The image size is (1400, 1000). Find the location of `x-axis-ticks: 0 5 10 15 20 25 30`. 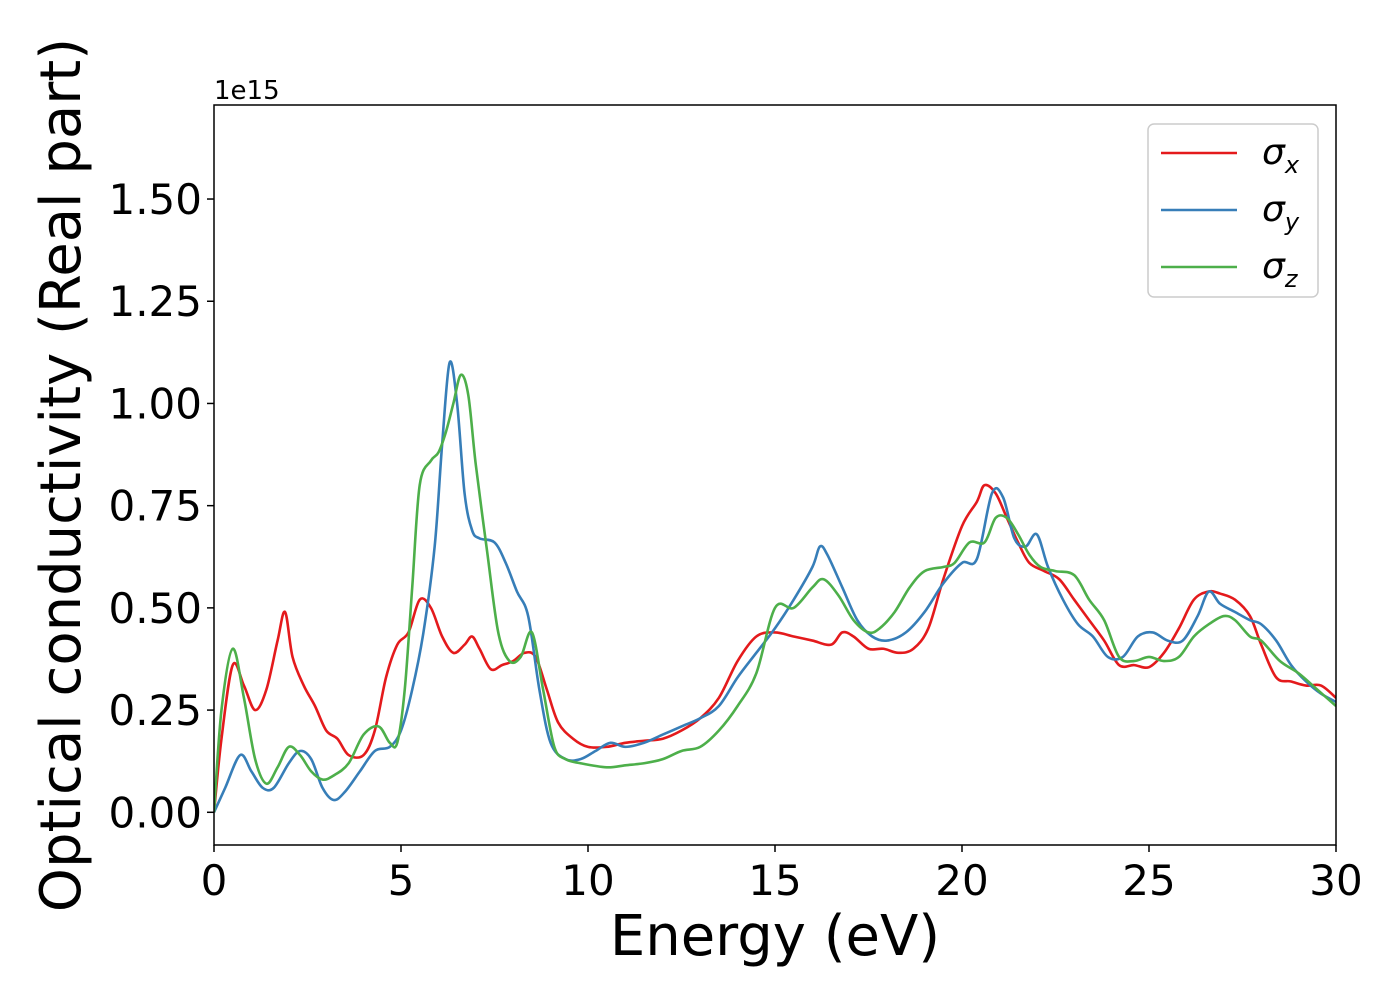

x-axis-ticks: 0 5 10 15 20 25 30 is located at coordinates (782, 875).